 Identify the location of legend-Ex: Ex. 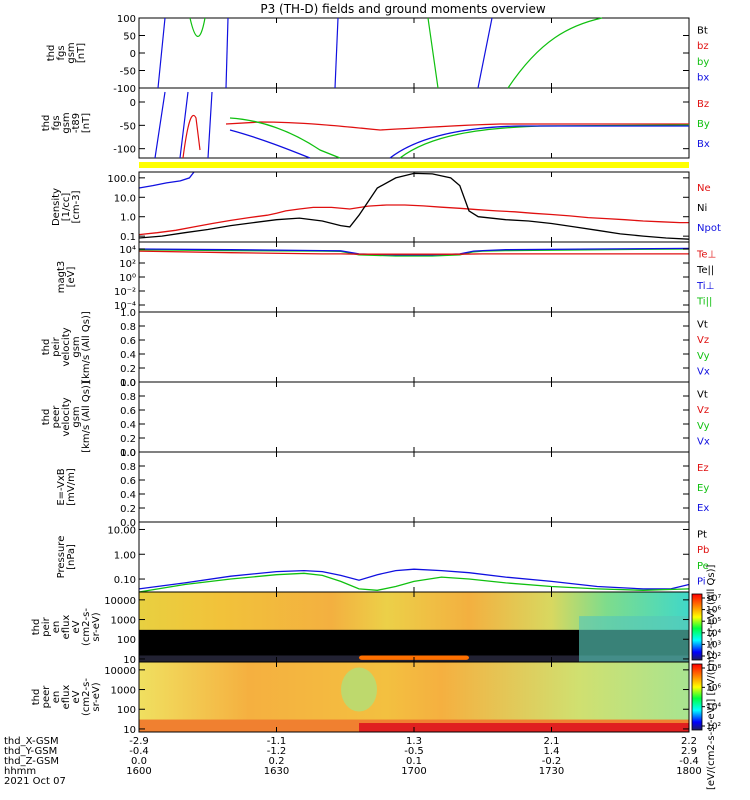
(703, 508).